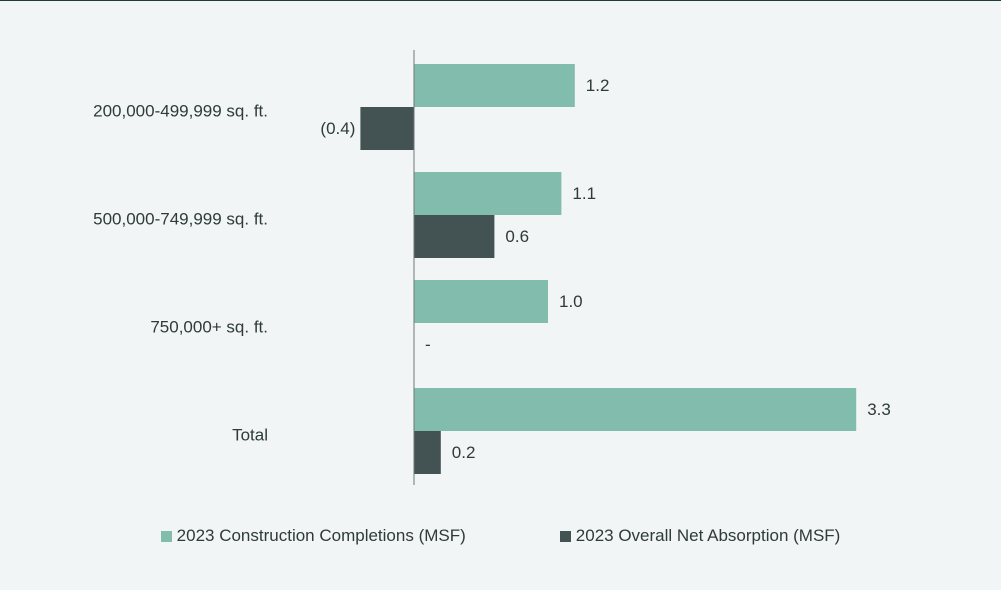 The height and width of the screenshot is (590, 1001). I want to click on legend-item-absorption: 2023 Overall Net Absorption (MSF), so click(700, 536).